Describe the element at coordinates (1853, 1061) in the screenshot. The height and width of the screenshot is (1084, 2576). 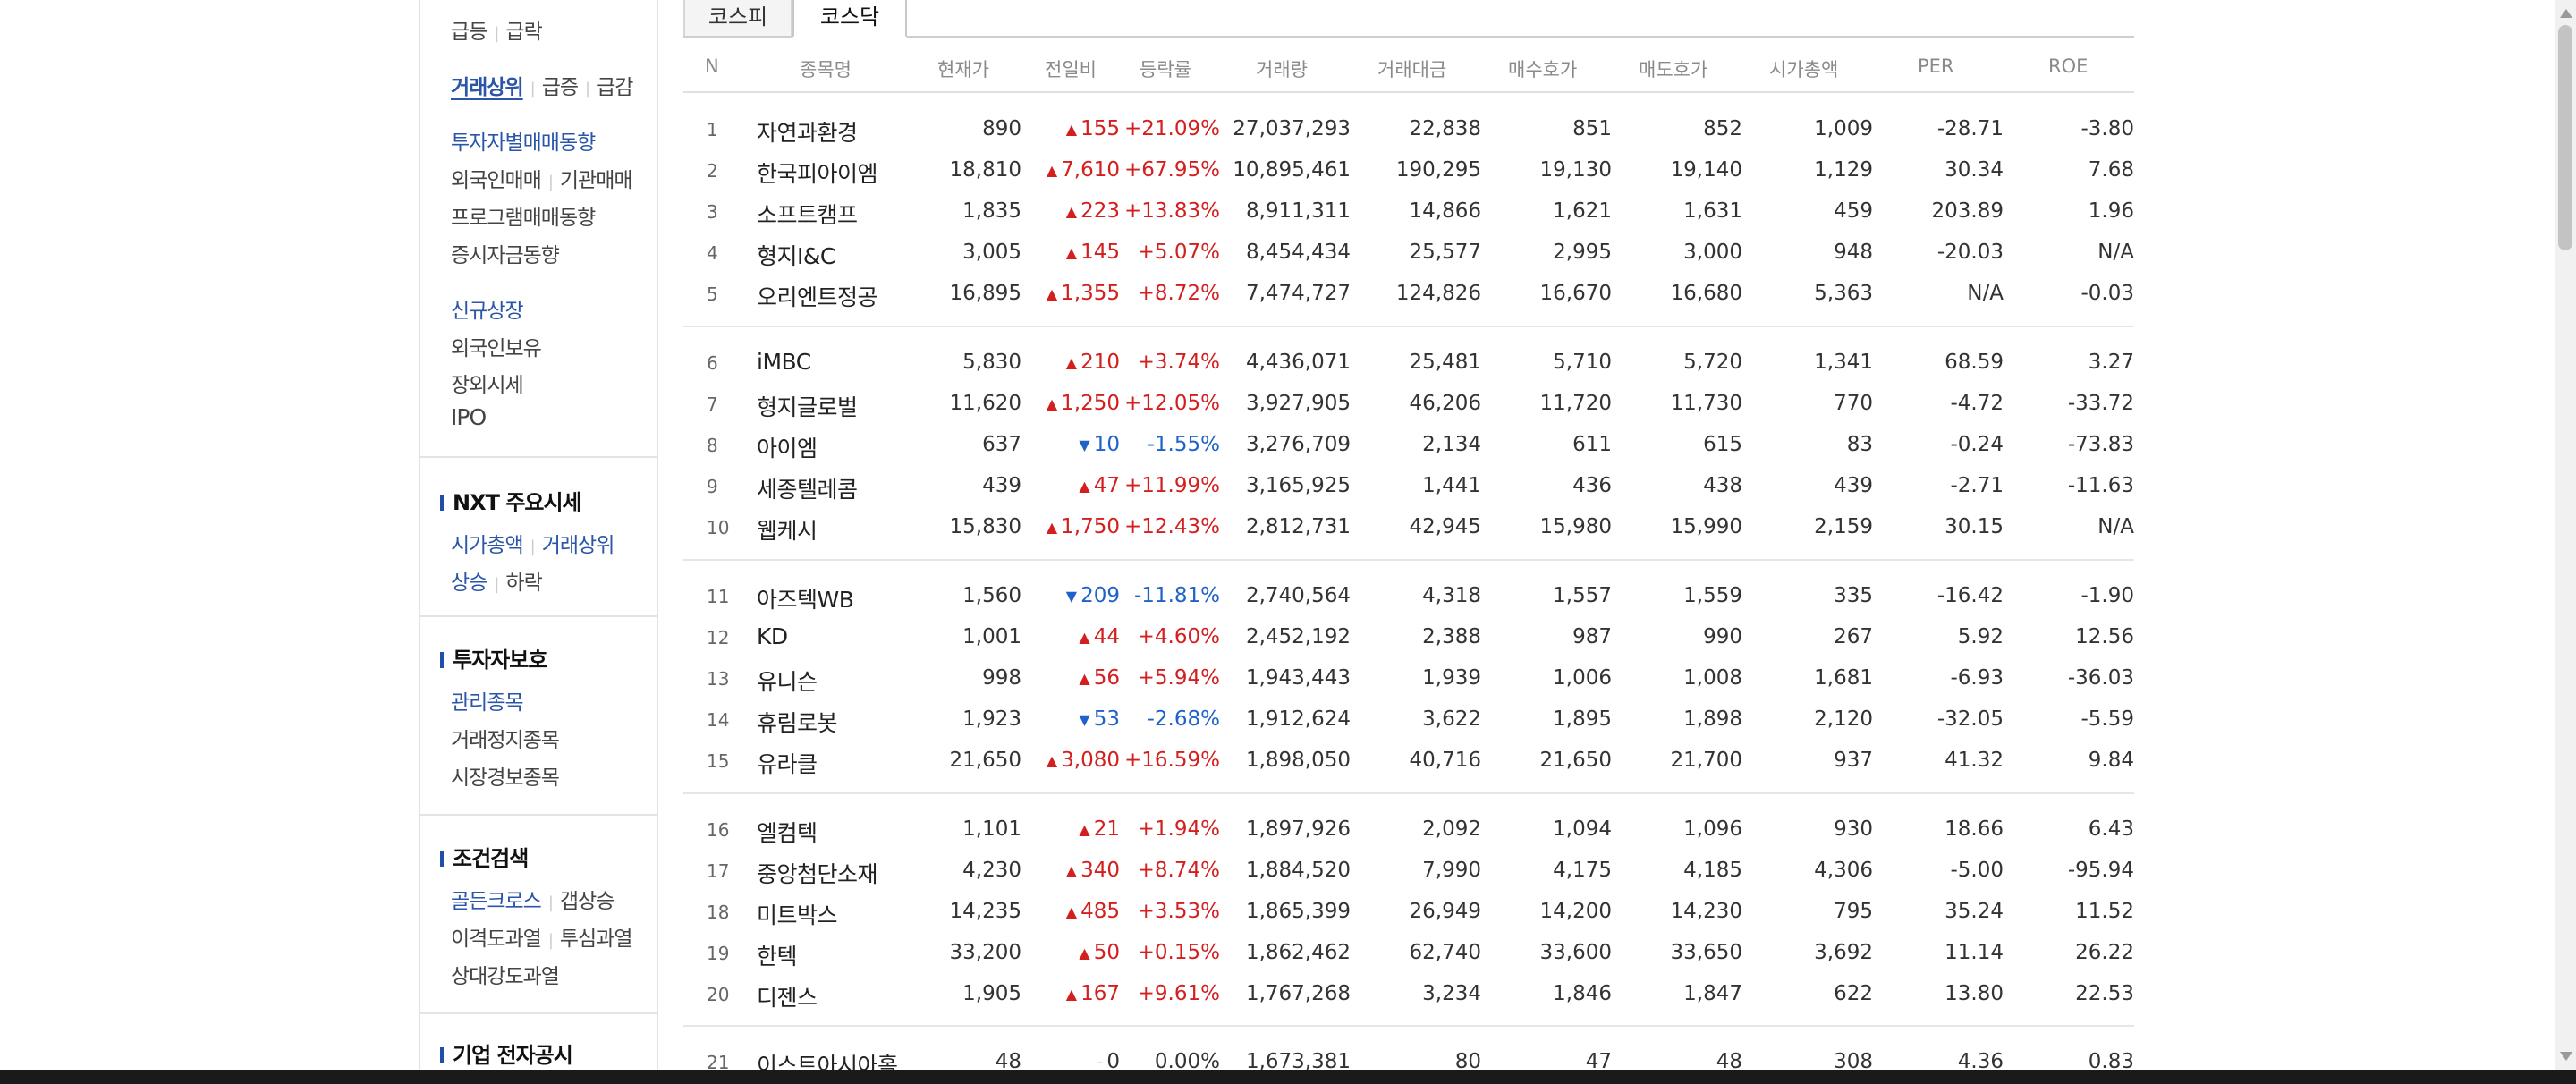
I see `cell-marketcap: 308` at that location.